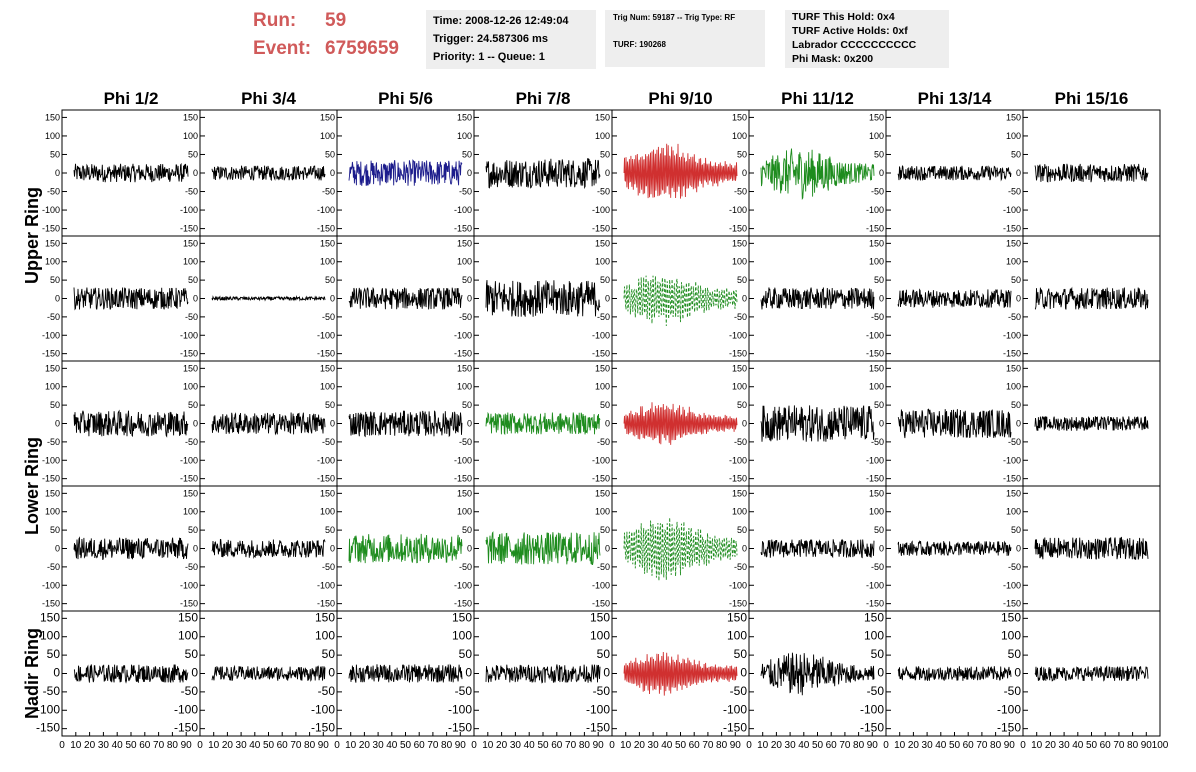 The height and width of the screenshot is (772, 1196). Describe the element at coordinates (379, 745) in the screenshot. I see `x-tick-label: 30` at that location.